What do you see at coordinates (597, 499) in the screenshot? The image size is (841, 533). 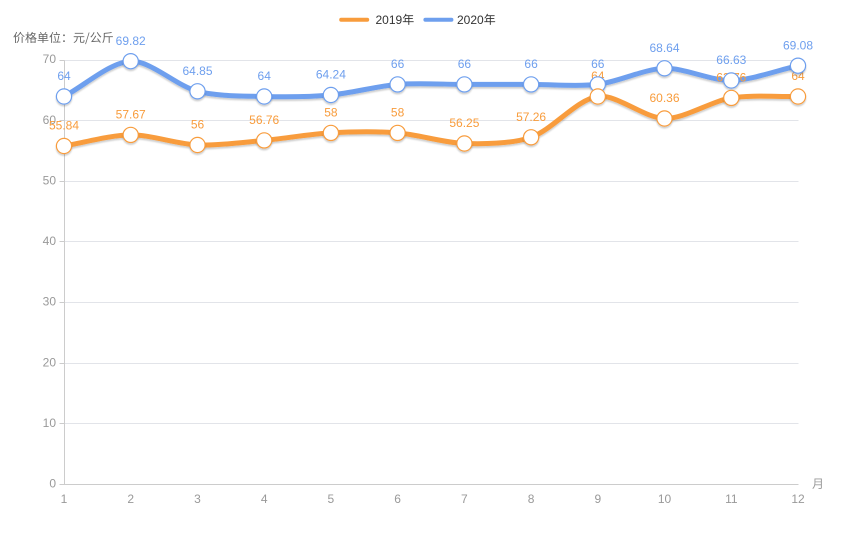 I see `svg-text: 9` at bounding box center [597, 499].